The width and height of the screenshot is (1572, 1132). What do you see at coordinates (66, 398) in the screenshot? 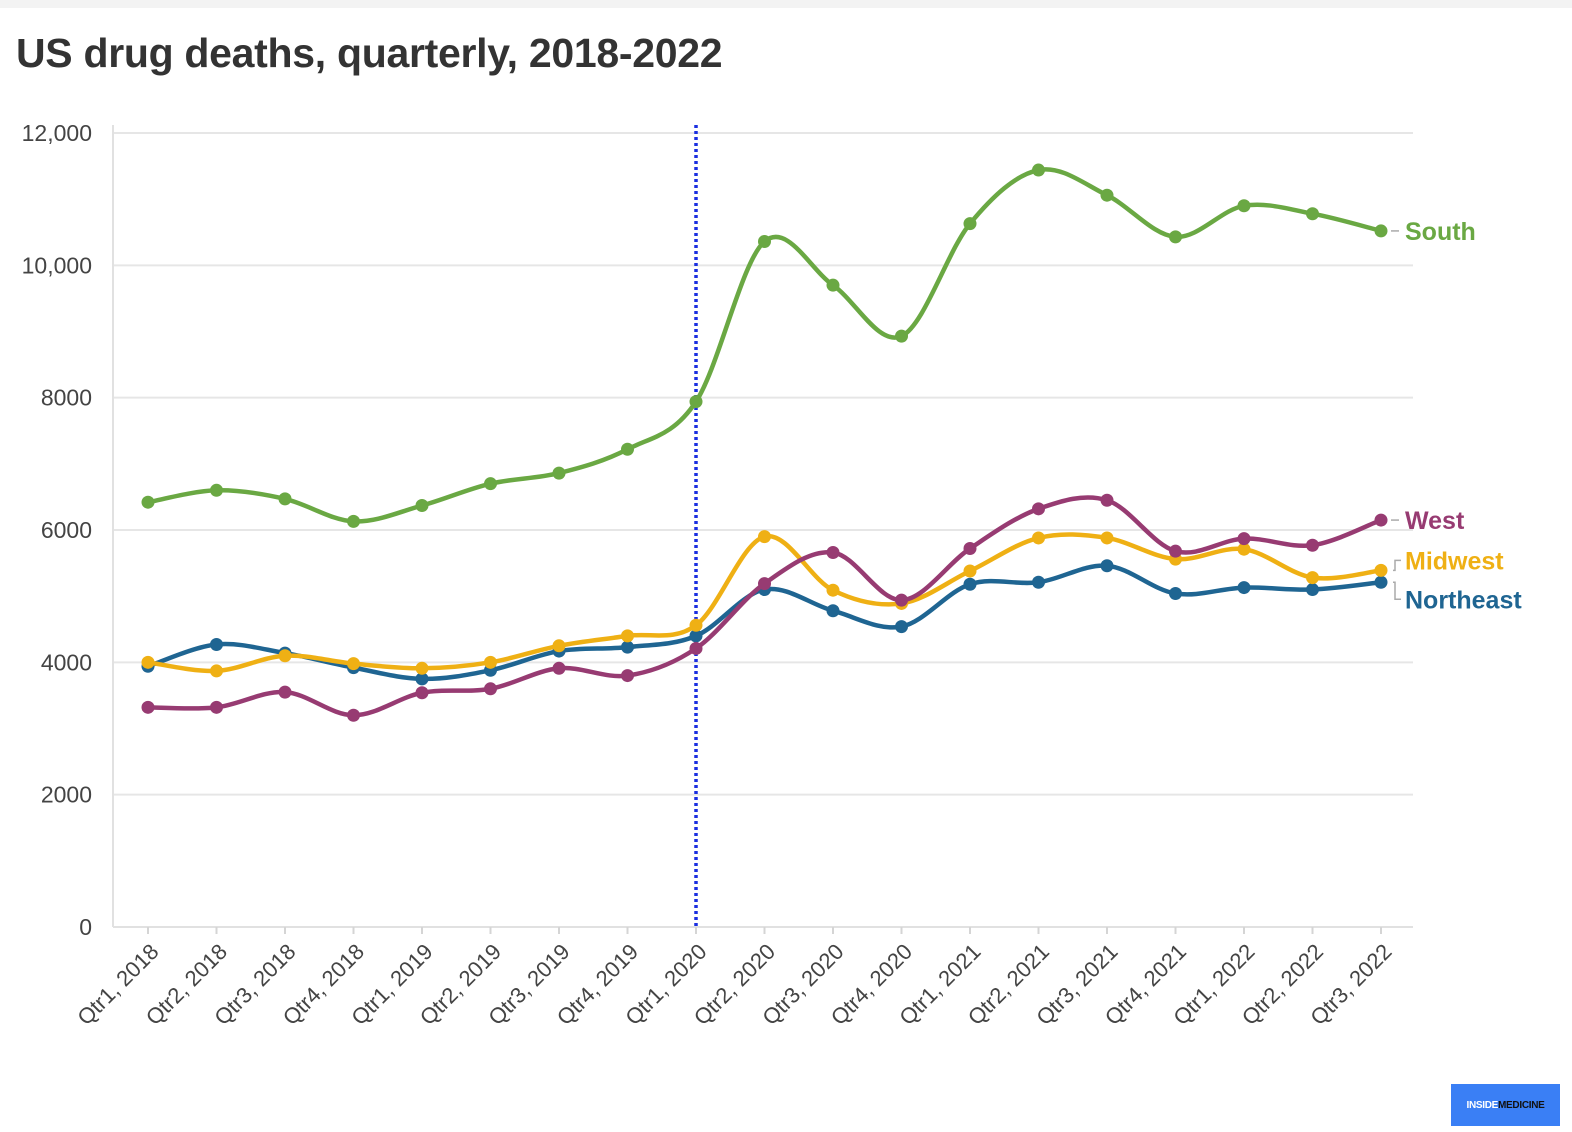
I see `y-tick-label: 8000` at bounding box center [66, 398].